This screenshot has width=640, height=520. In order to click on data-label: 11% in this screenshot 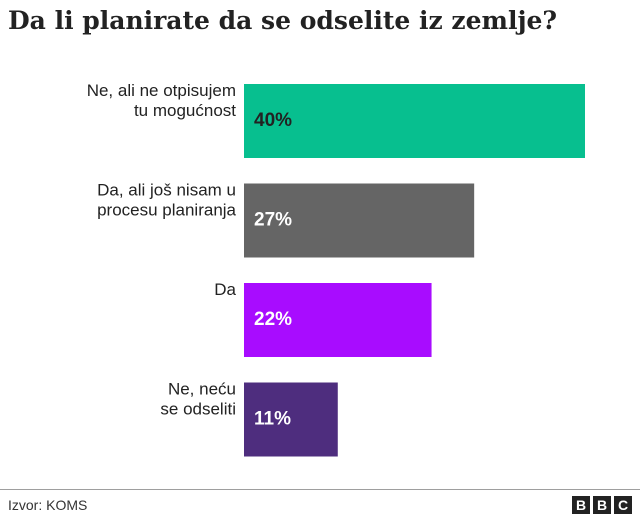, I will do `click(272, 419)`.